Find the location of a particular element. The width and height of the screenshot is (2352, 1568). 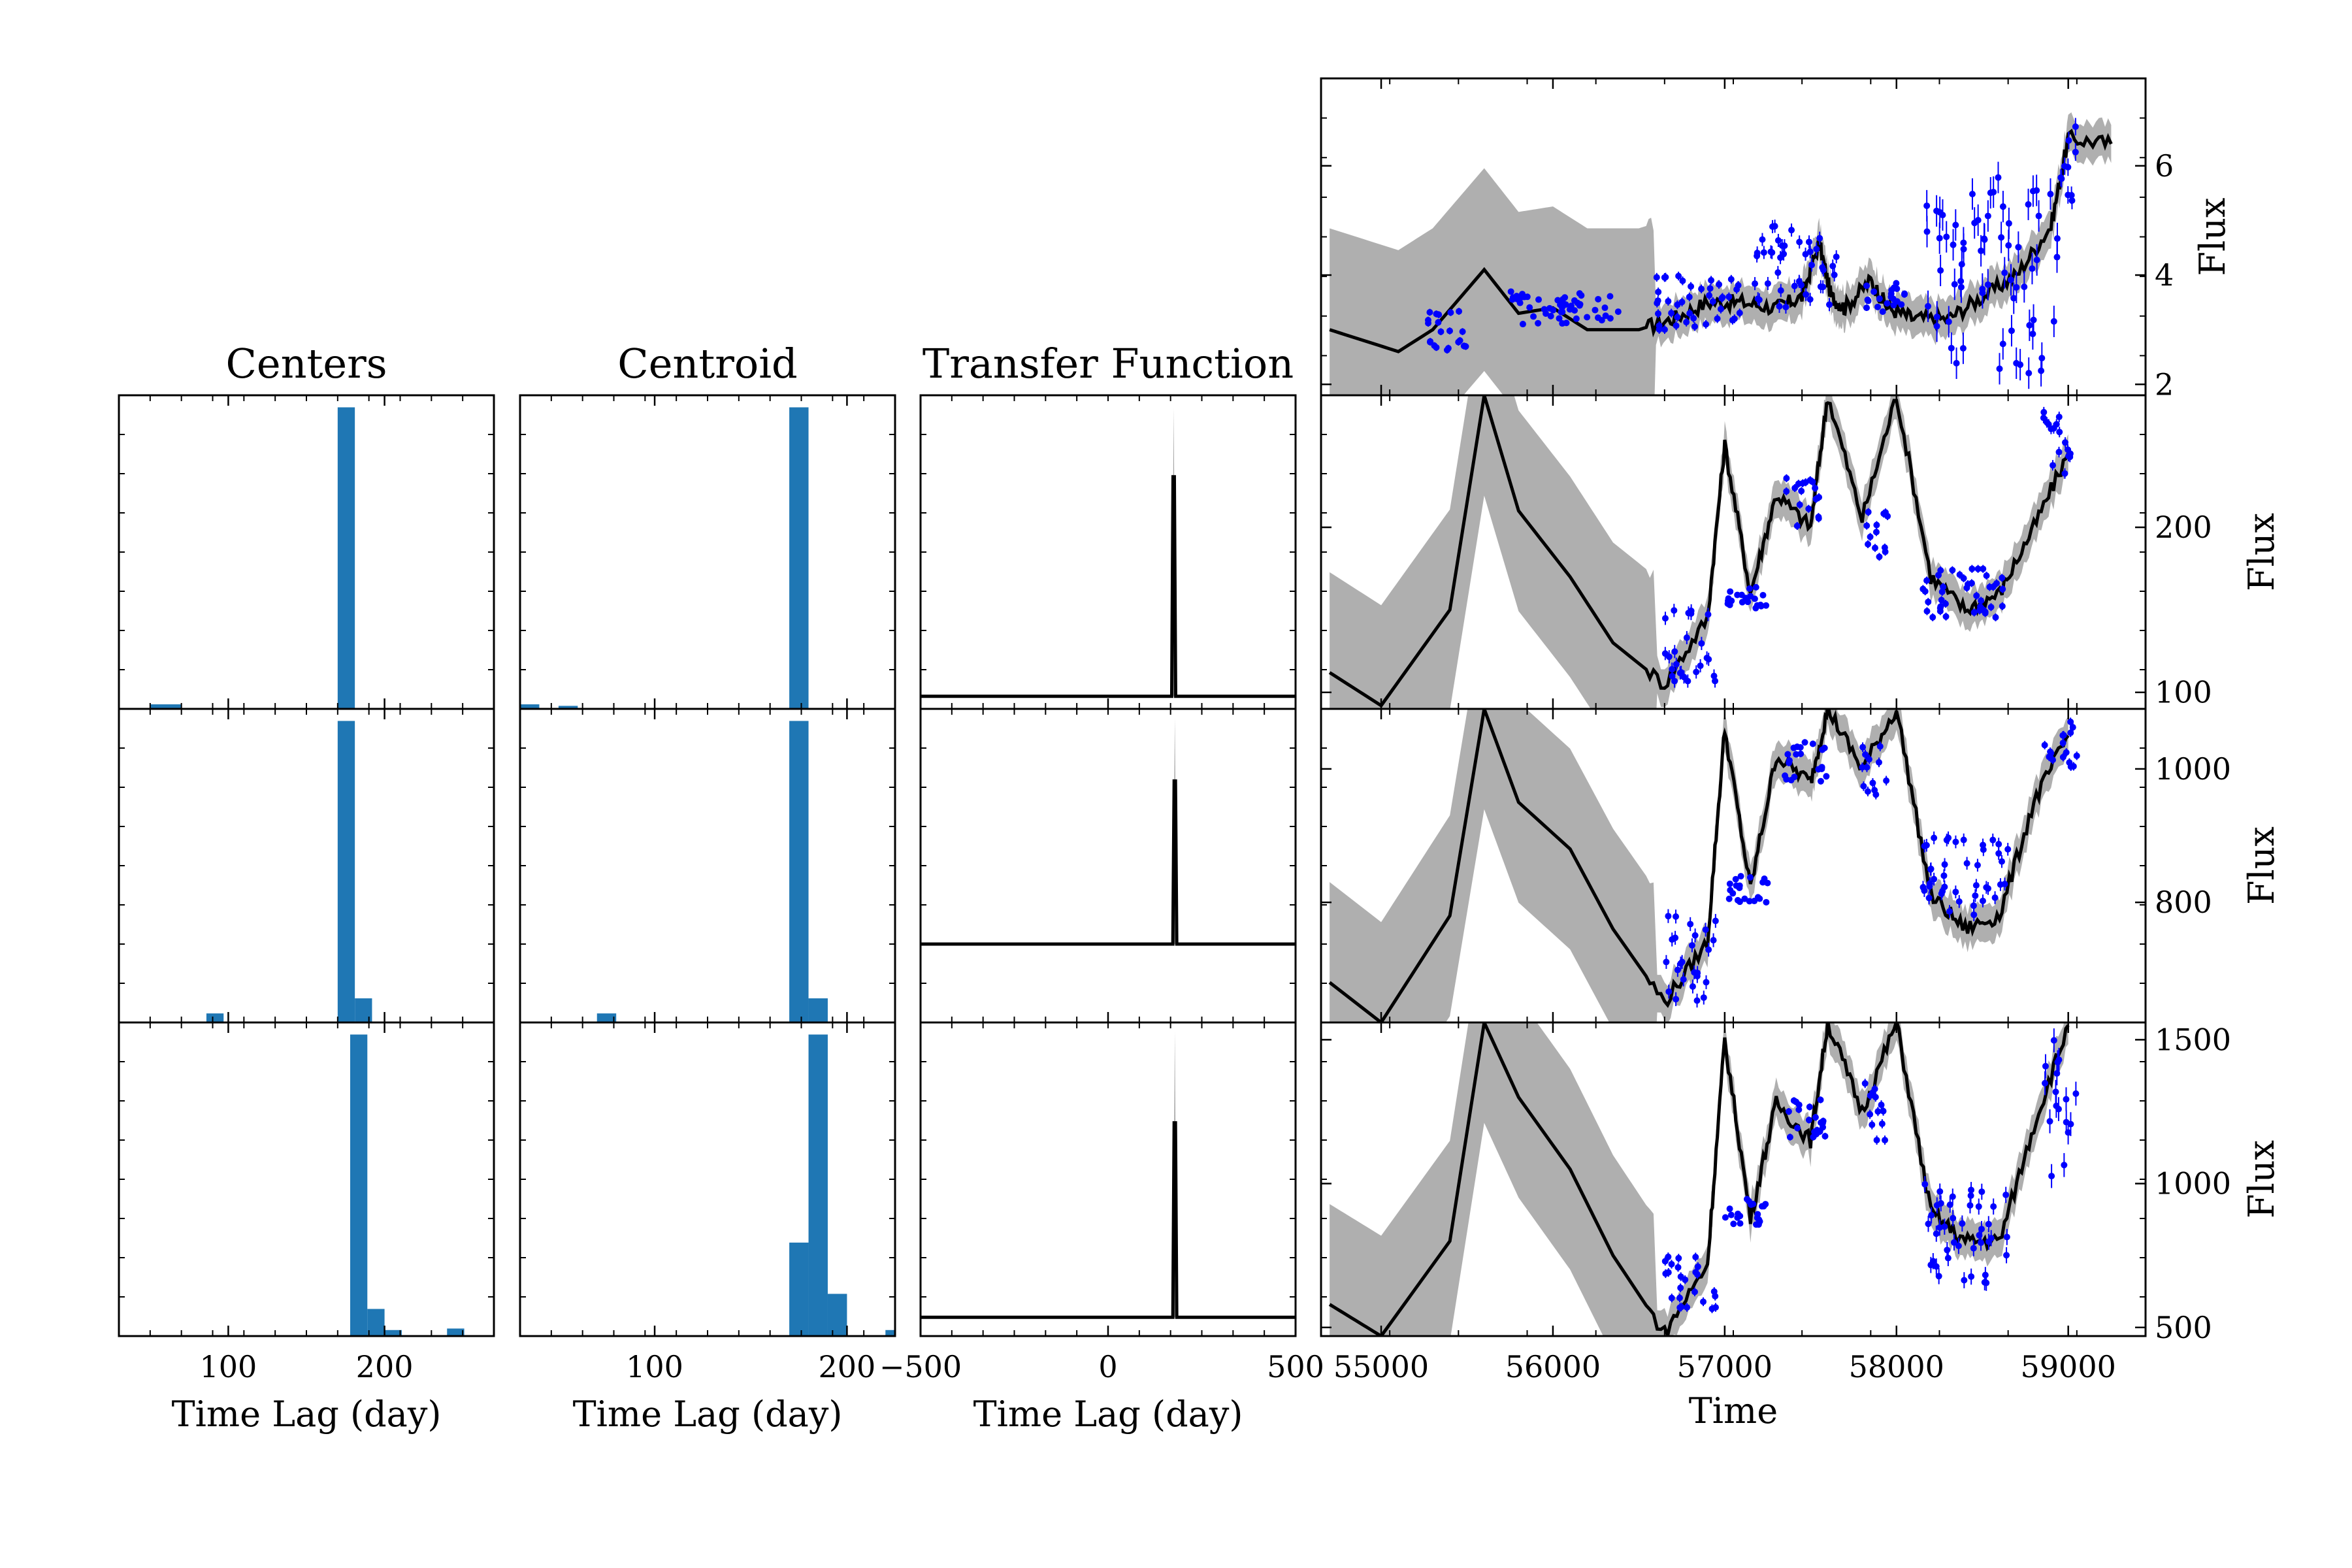

light-curve-y-tick-label: 100 is located at coordinates (2183, 692).